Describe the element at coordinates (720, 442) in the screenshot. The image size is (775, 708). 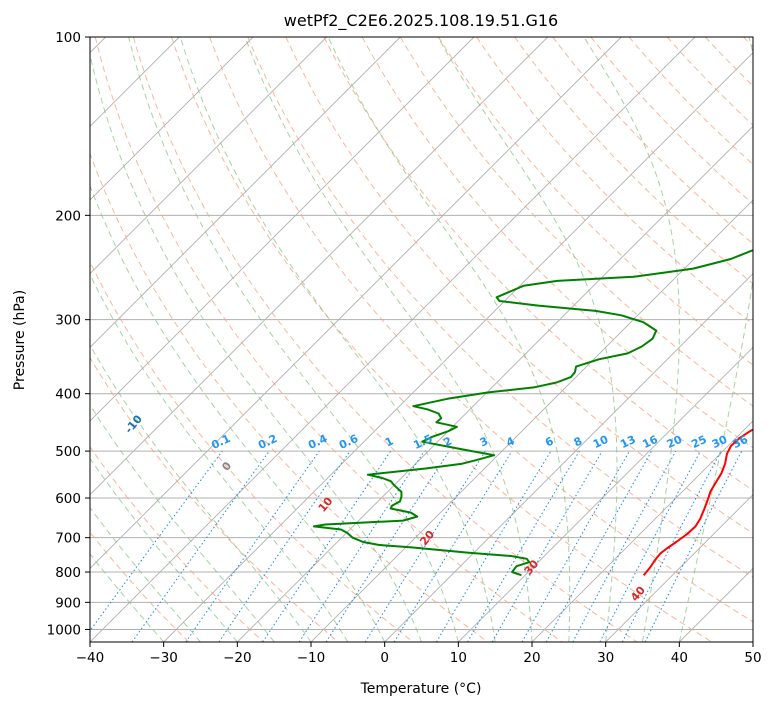
I see `mixing-ratio-label: 30` at that location.